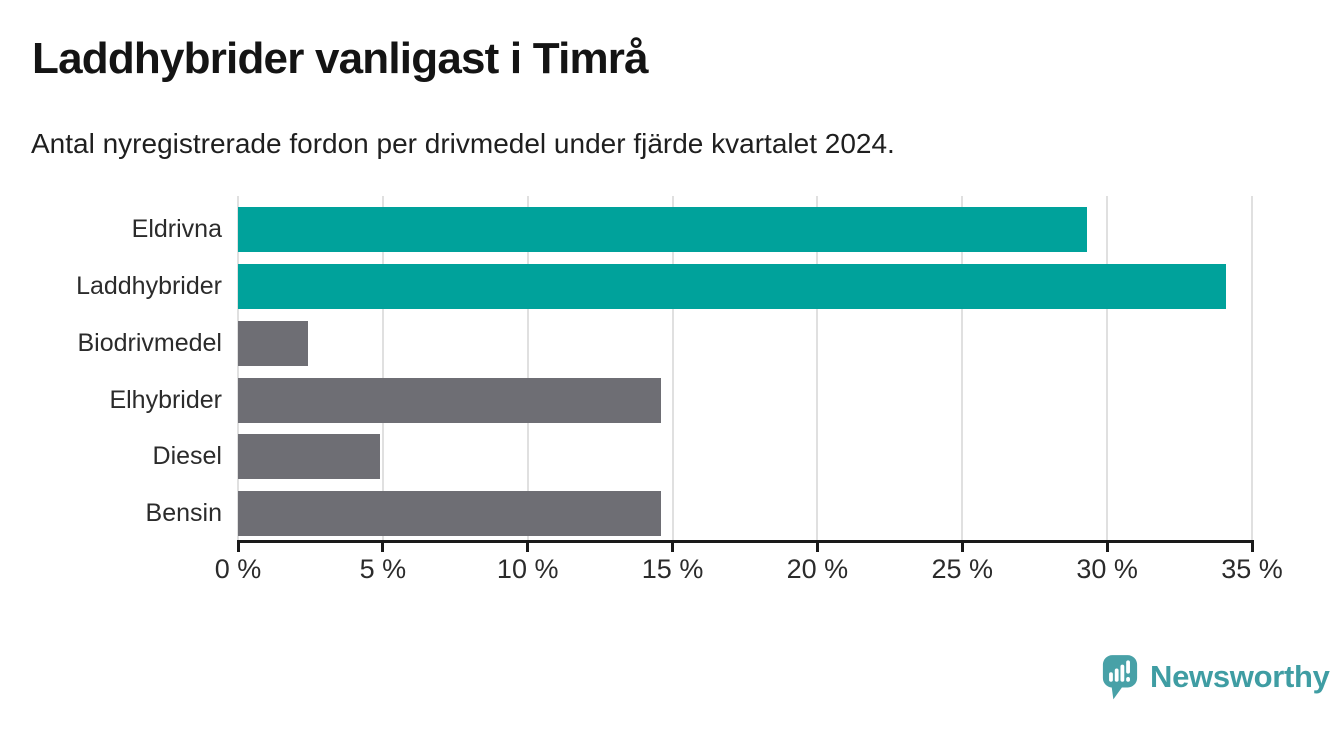  Describe the element at coordinates (1107, 569) in the screenshot. I see `x-tick-label-30: 30 %` at that location.